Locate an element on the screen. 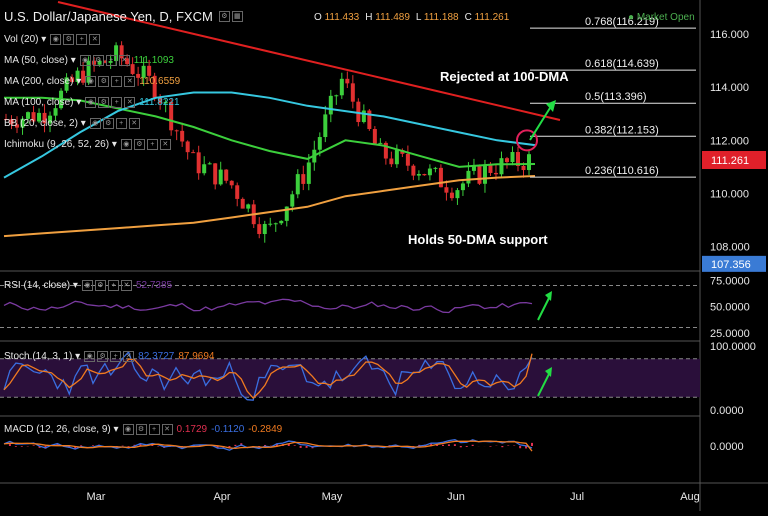 The image size is (768, 516). indicator-1-controls: ◉ ⚙ + ✕ is located at coordinates (104, 60).